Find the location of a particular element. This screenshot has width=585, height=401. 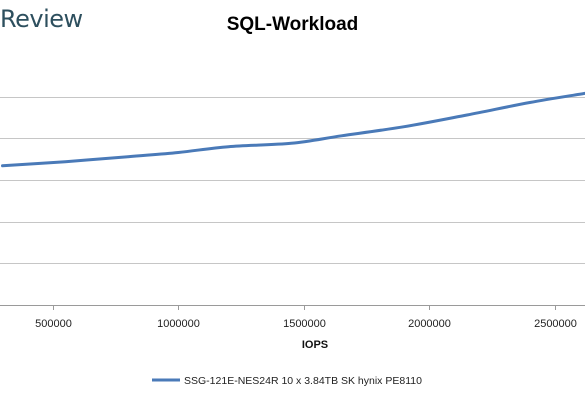

x-tick-label: 2500000 is located at coordinates (555, 324).